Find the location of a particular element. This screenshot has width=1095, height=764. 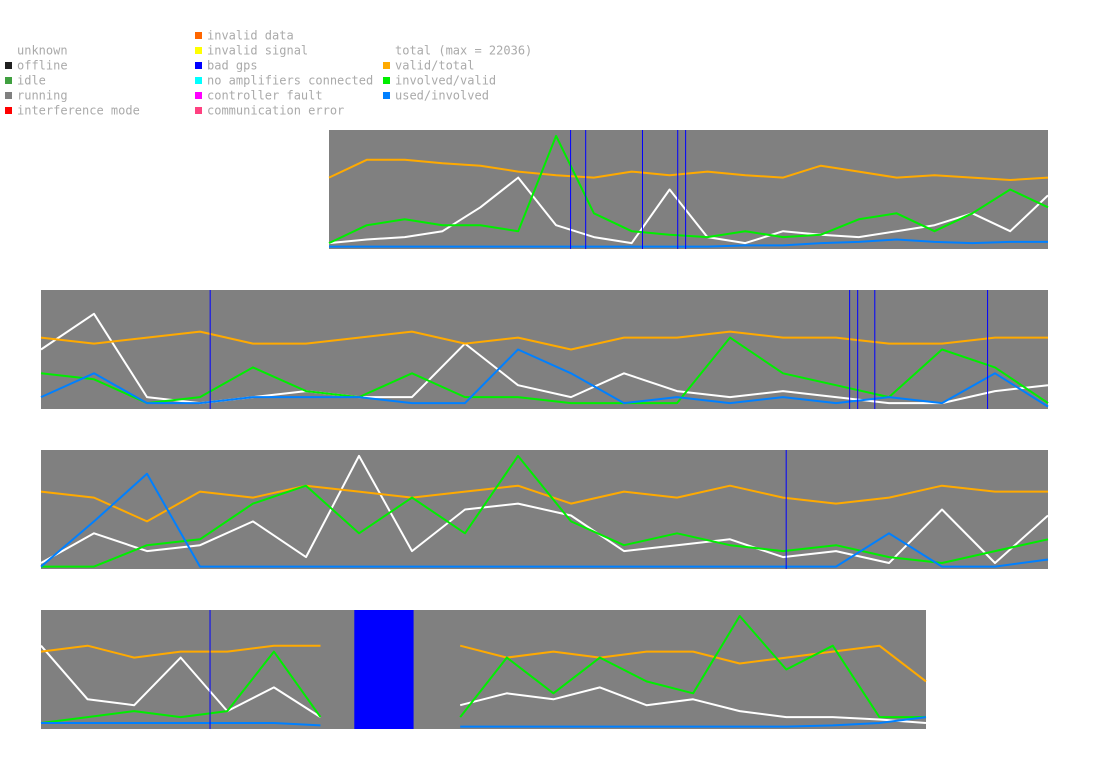

legend-label: no amplifiers connected is located at coordinates (290, 81).